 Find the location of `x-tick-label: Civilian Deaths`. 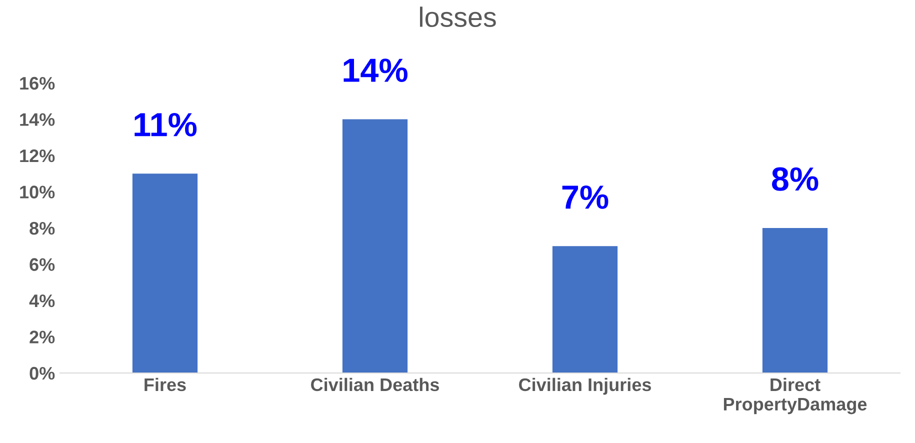

x-tick-label: Civilian Deaths is located at coordinates (375, 385).